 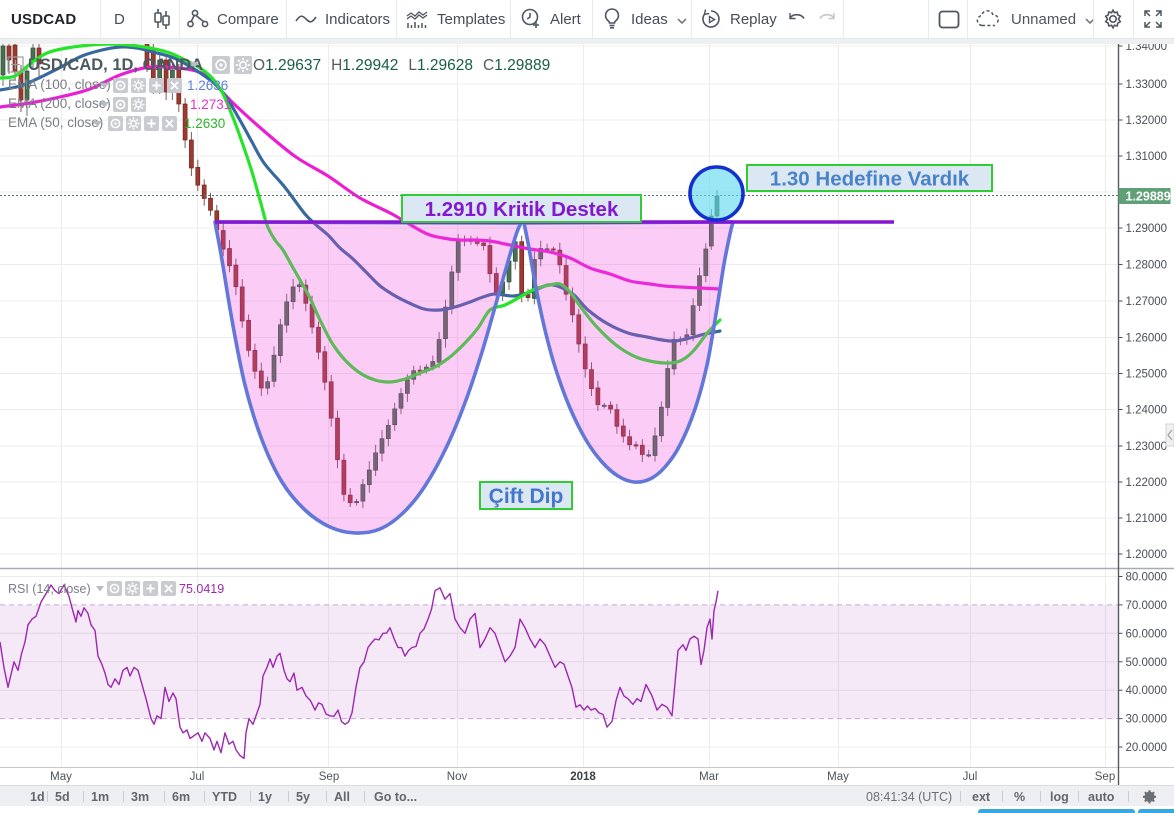 I want to click on svg-text: 50.0000, so click(x=1147, y=663).